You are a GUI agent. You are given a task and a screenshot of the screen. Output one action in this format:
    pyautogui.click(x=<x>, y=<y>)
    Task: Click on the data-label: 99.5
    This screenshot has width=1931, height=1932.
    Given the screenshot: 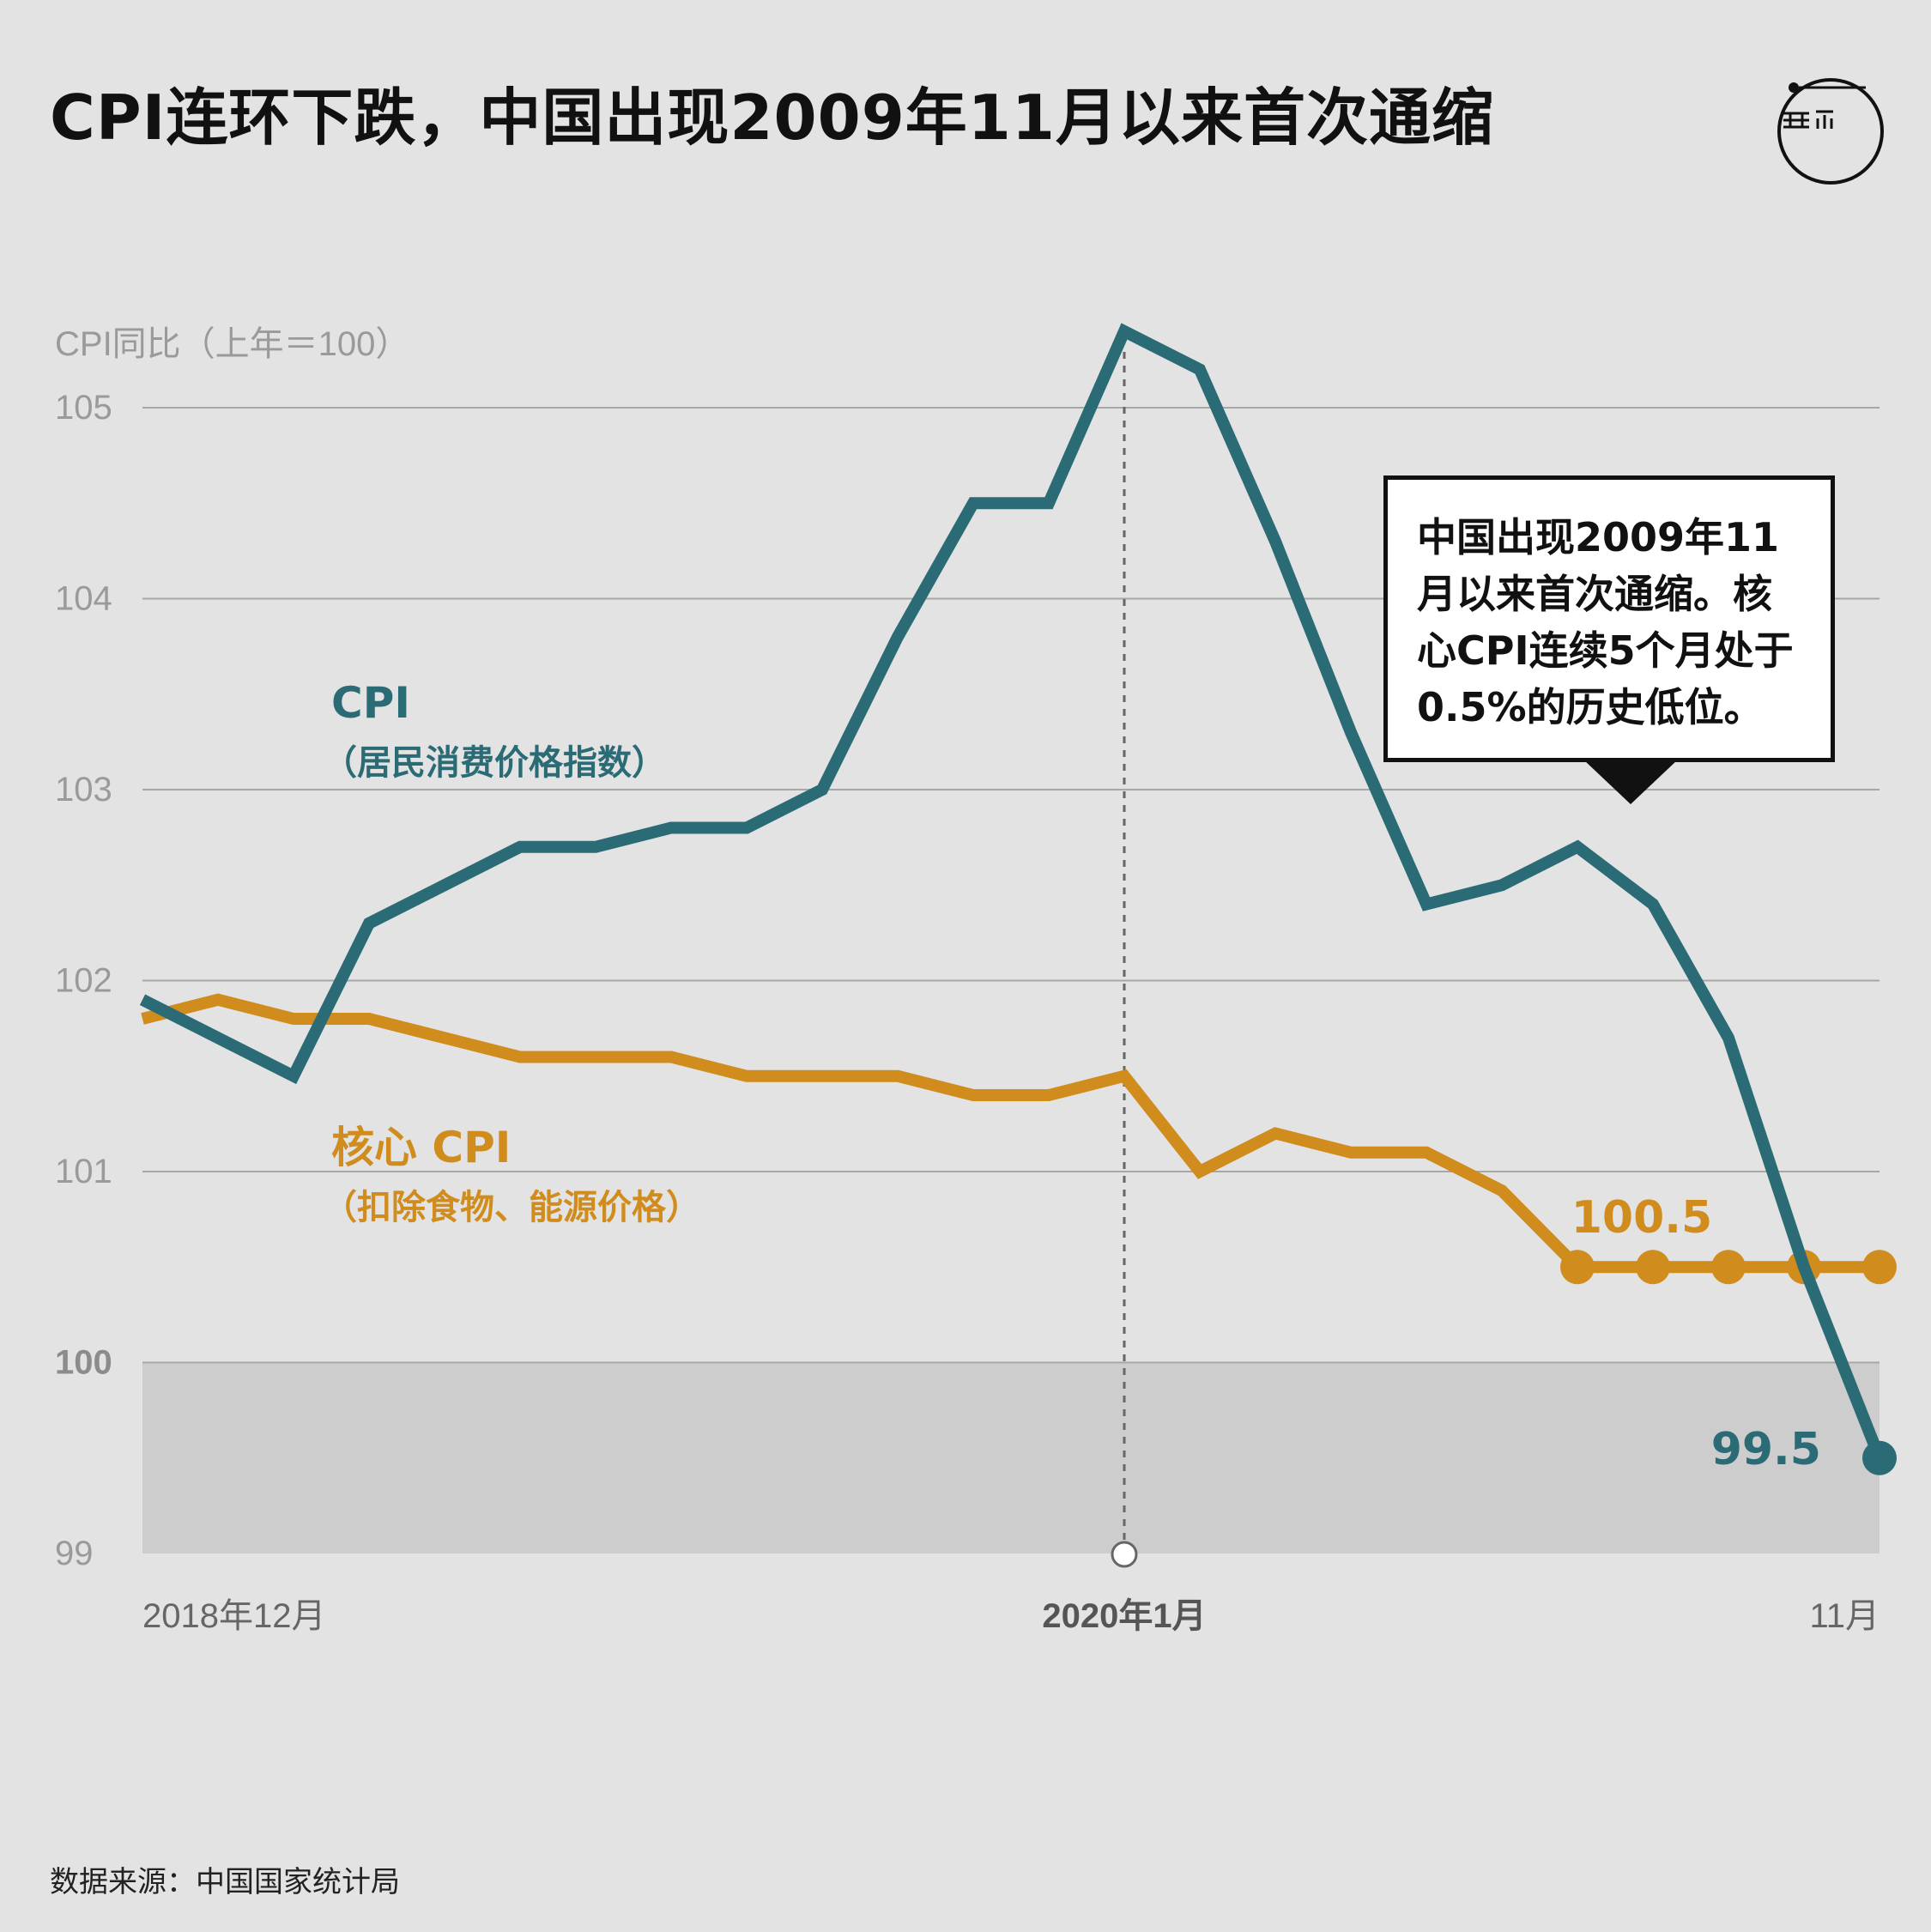 What is the action you would take?
    pyautogui.click(x=1766, y=1450)
    